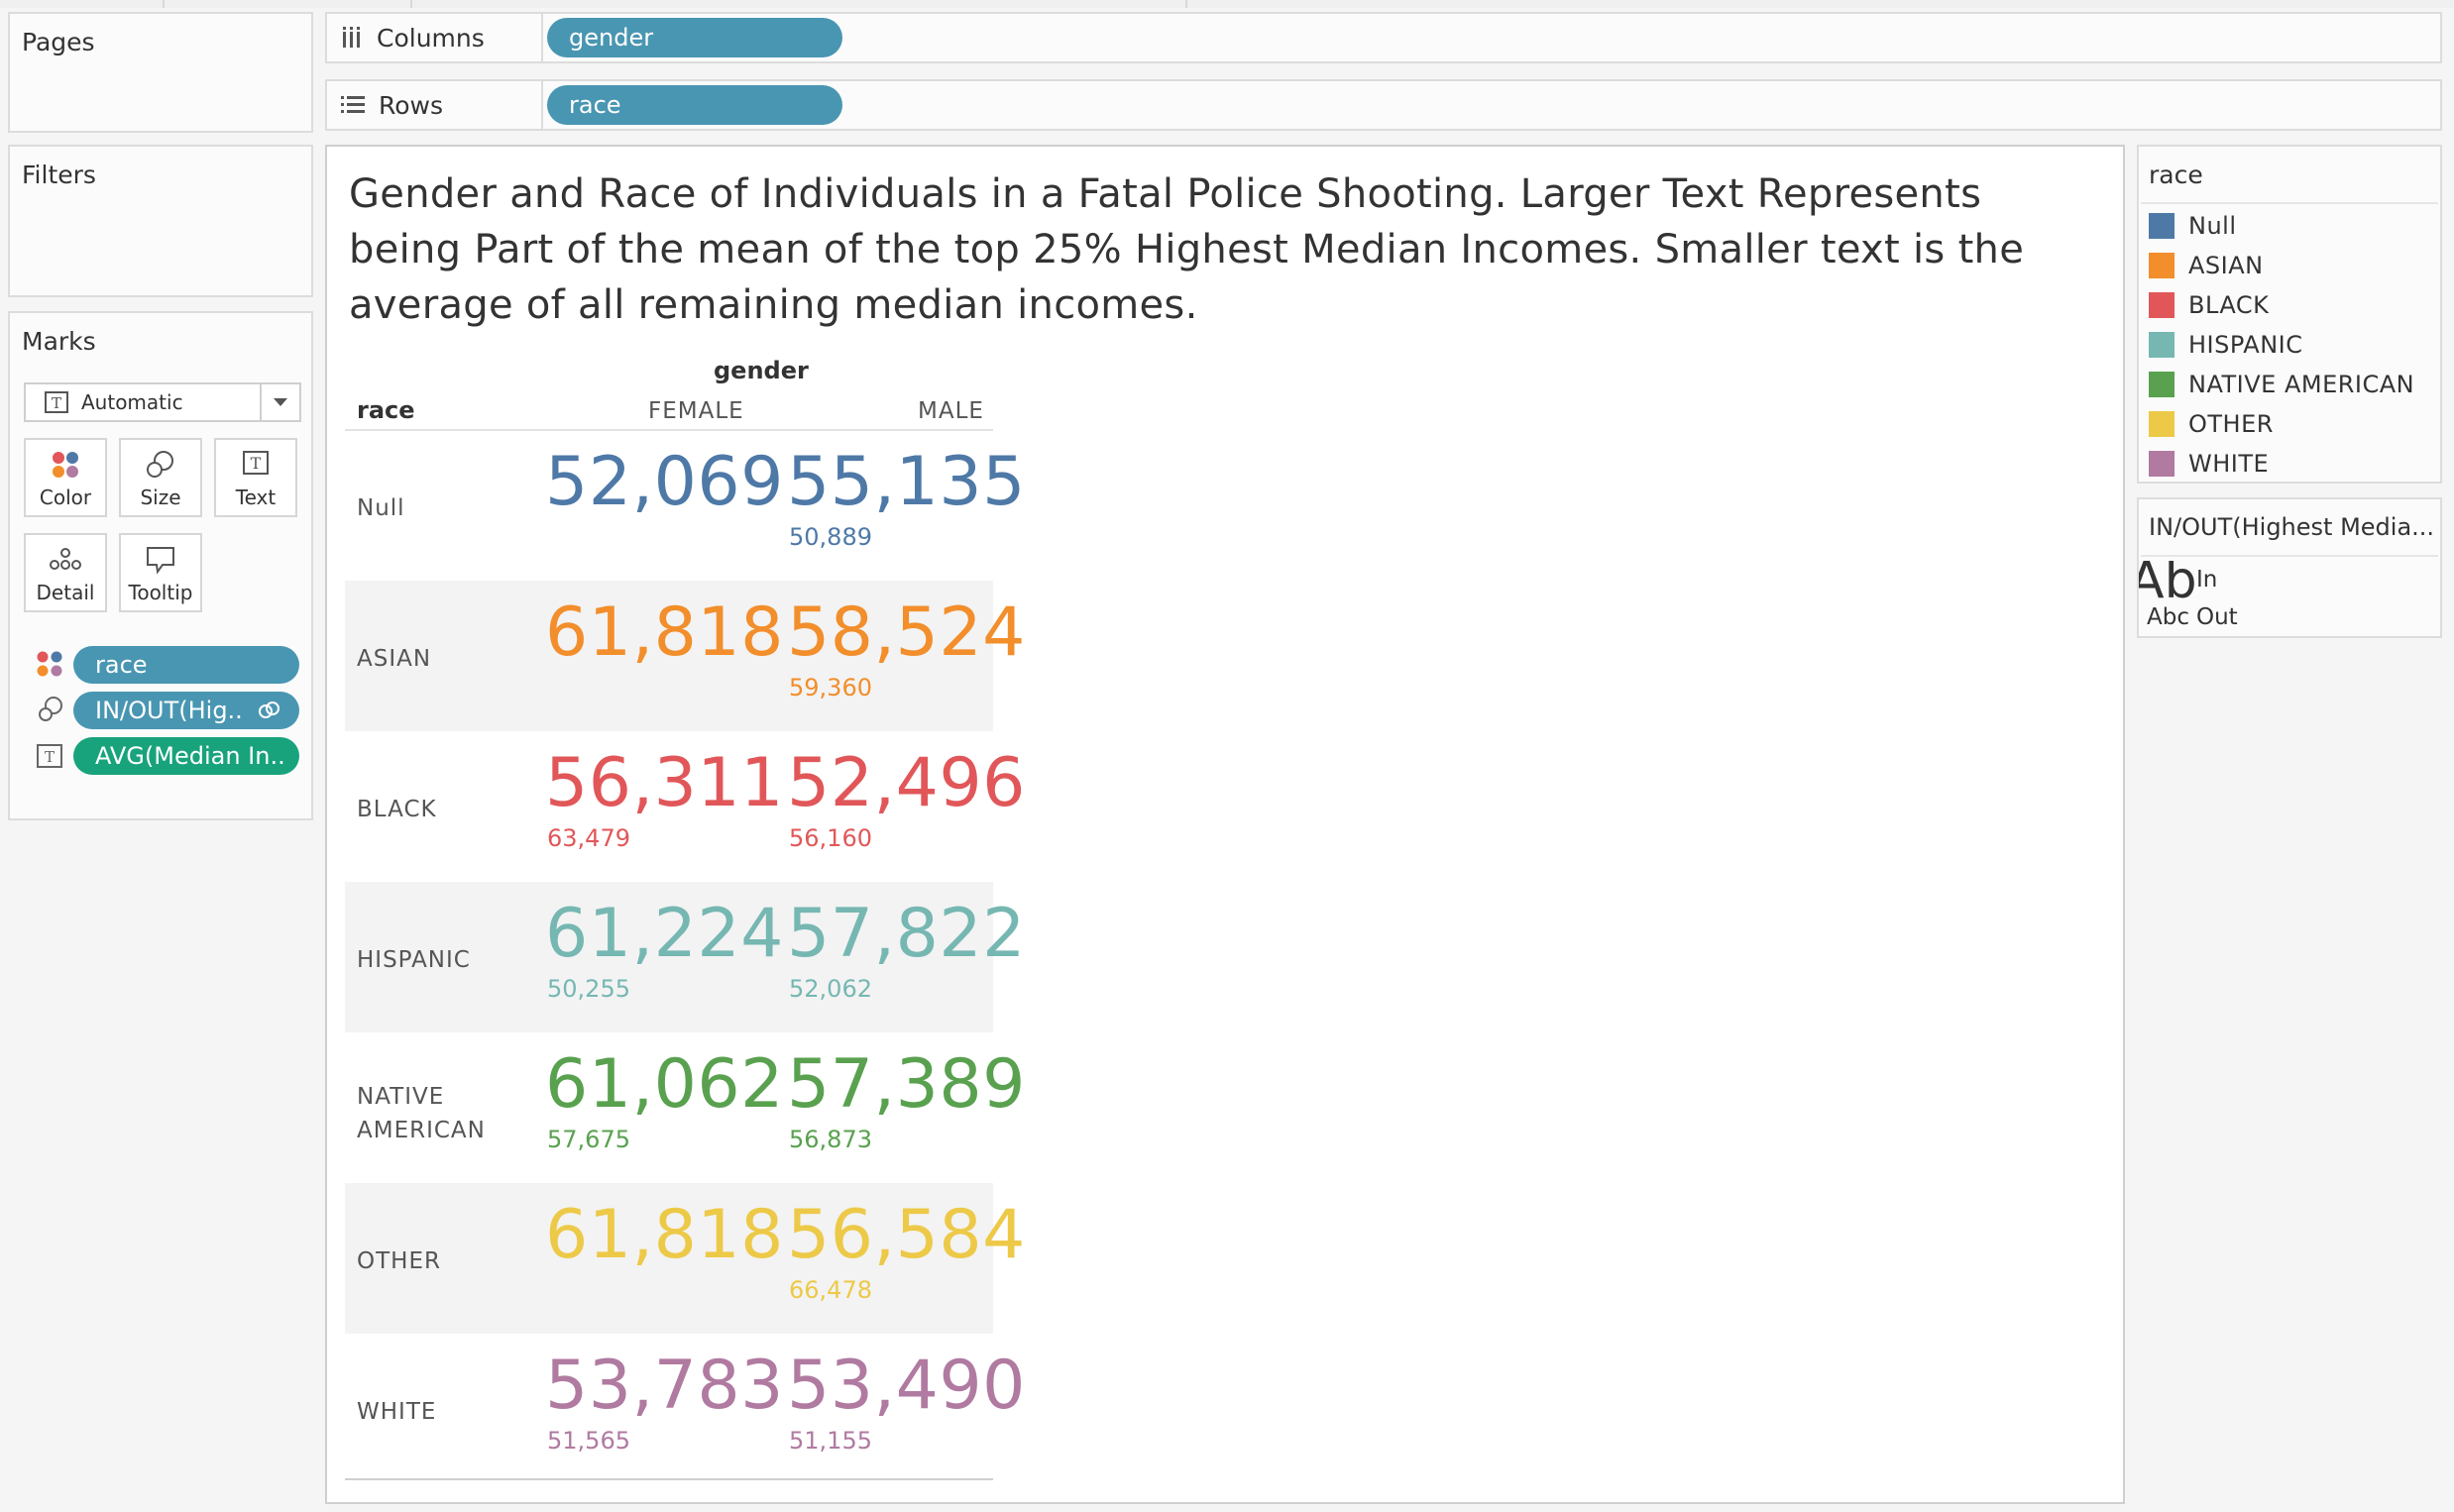  What do you see at coordinates (830, 989) in the screenshot?
I see `male-out-value: 52,062` at bounding box center [830, 989].